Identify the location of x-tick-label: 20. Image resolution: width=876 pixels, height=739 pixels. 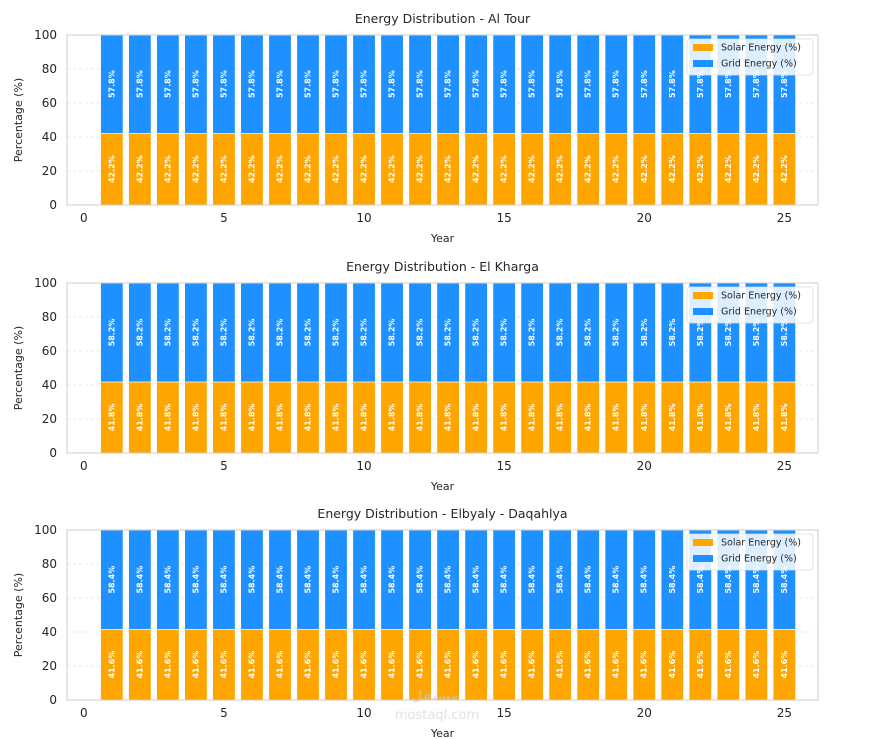
(644, 466).